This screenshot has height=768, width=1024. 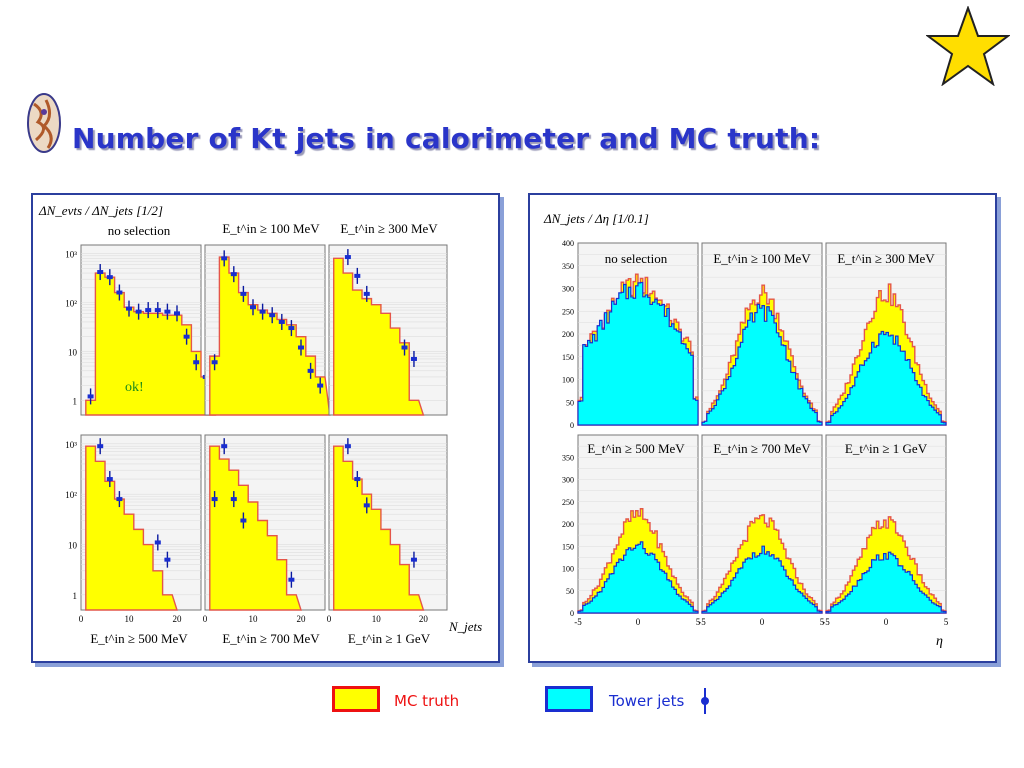 I want to click on subplot-cut-label-5: E_t^in ≥ 1 GeV, so click(x=389, y=638).